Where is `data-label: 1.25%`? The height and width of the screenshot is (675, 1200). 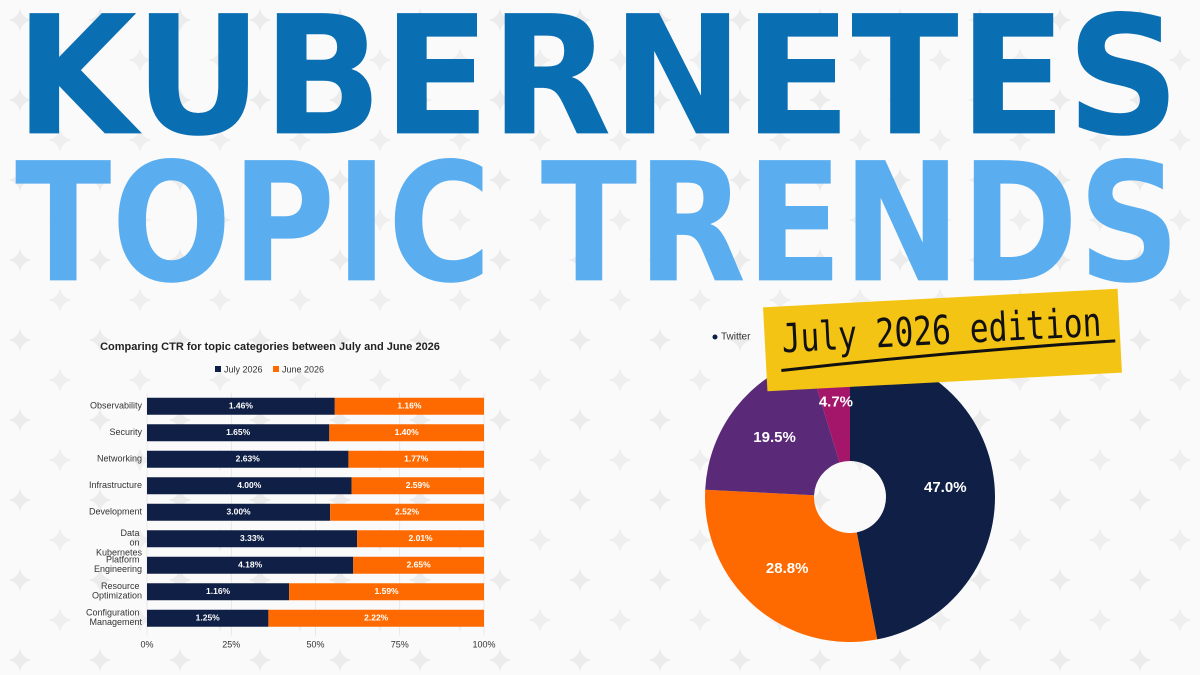 data-label: 1.25% is located at coordinates (208, 618).